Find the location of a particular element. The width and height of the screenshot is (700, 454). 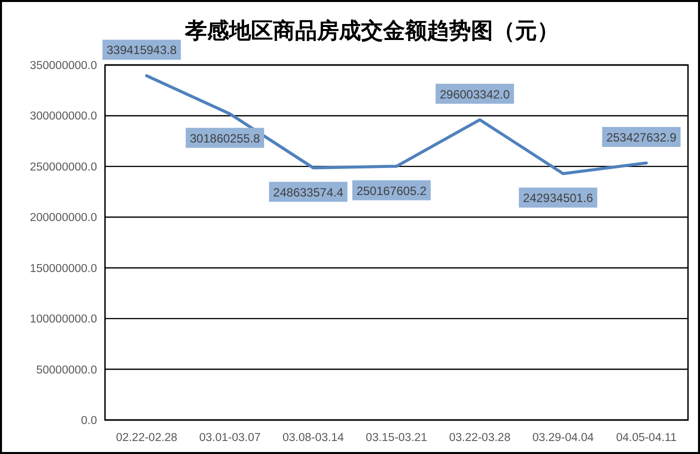

x-tick-label: 03.01-03.07 is located at coordinates (230, 438).